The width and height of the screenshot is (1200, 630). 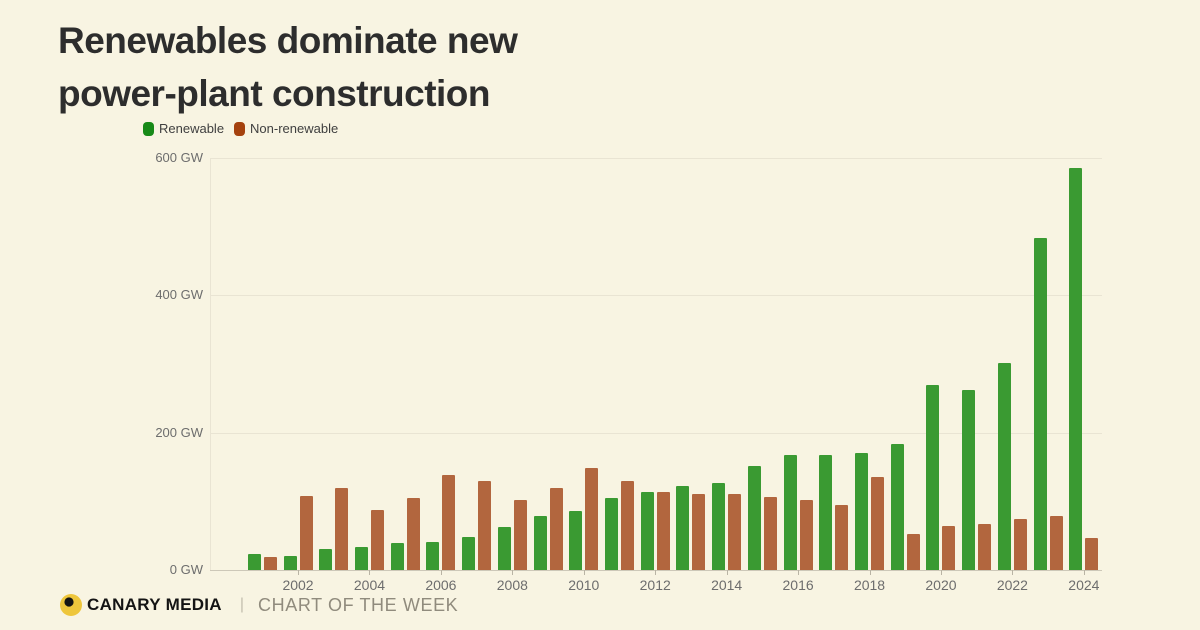 I want to click on bar-non-renewable-2021, so click(x=985, y=547).